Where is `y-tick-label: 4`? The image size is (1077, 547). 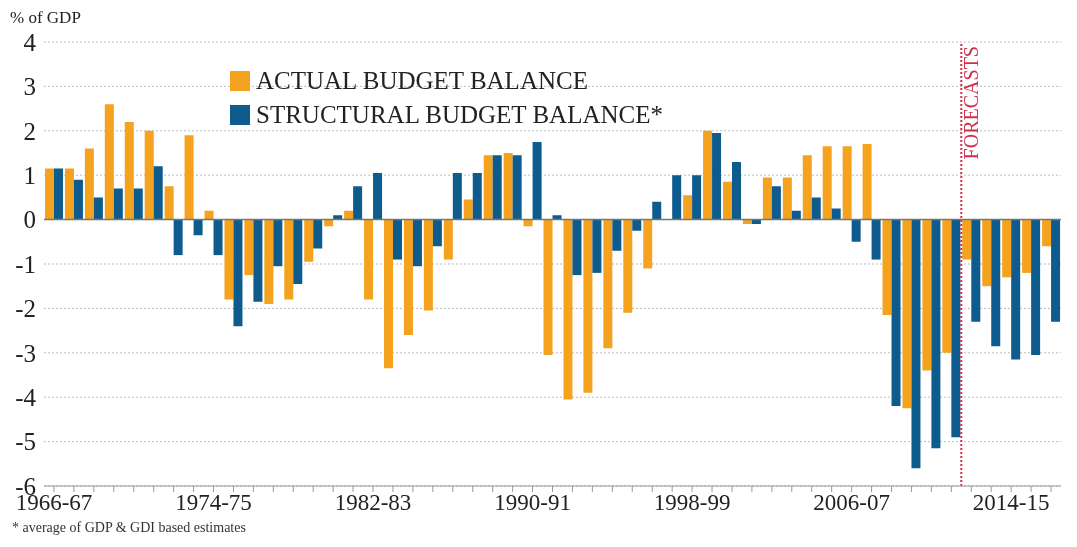 y-tick-label: 4 is located at coordinates (30, 42).